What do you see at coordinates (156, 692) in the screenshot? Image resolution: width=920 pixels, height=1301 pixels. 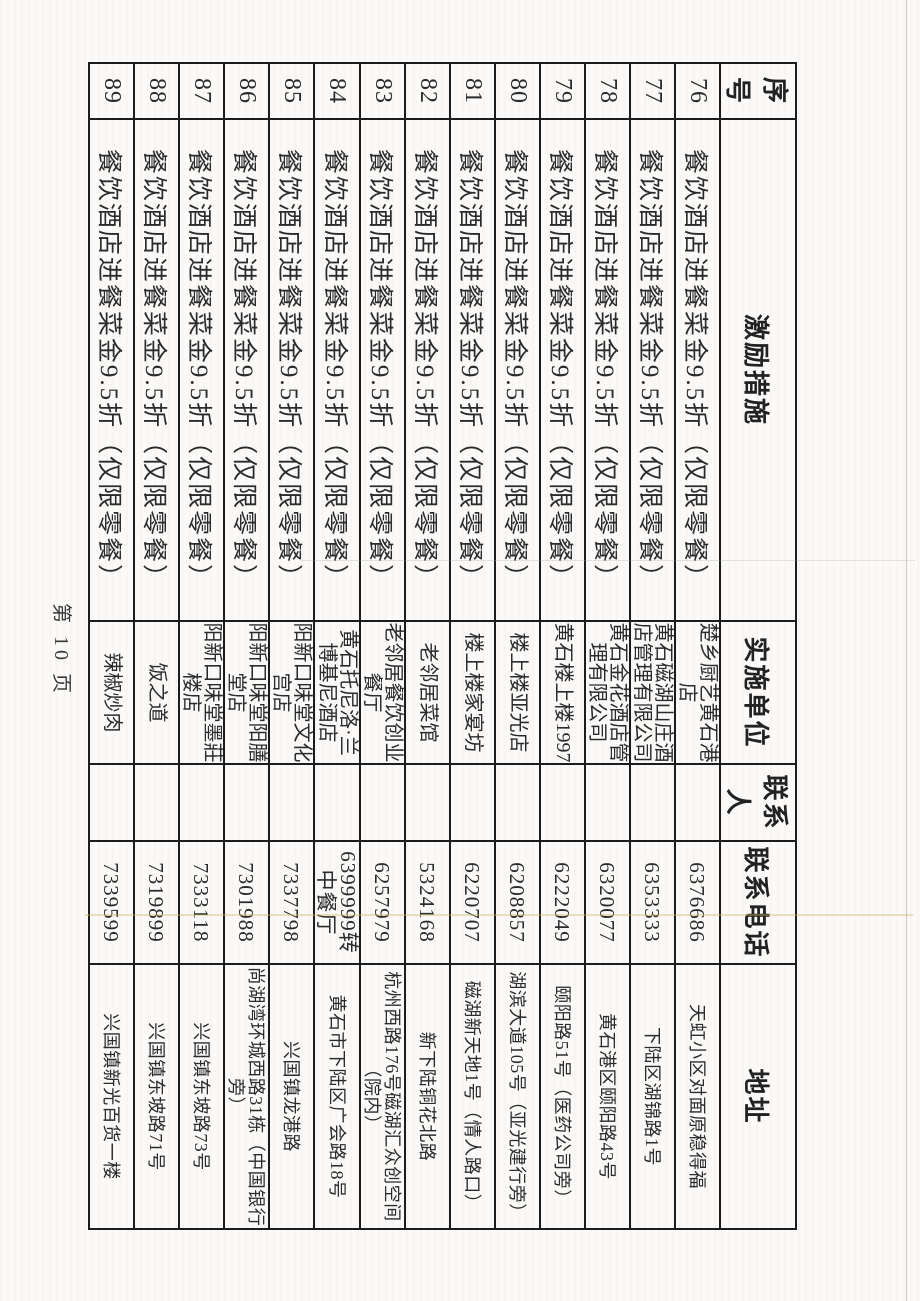 I see `unit-cell: 饭之道` at bounding box center [156, 692].